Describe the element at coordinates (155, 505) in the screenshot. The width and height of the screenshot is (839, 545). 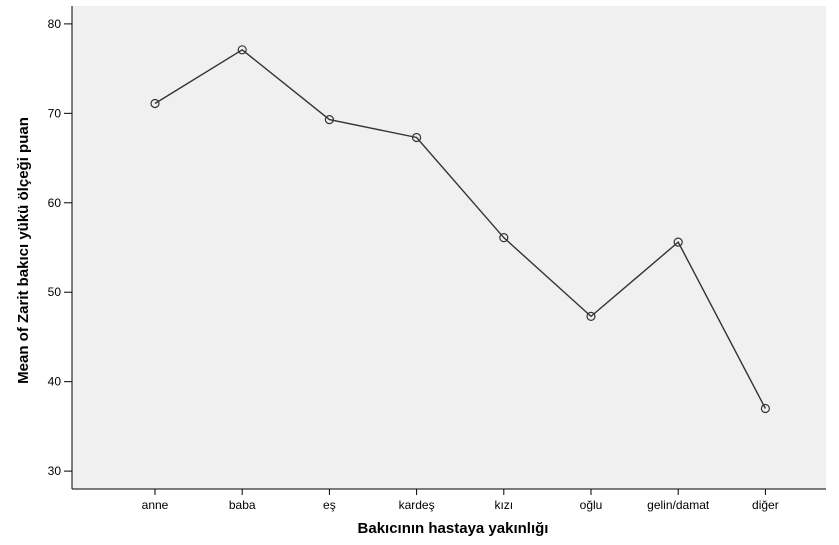
I see `x-tick-label: anne` at that location.